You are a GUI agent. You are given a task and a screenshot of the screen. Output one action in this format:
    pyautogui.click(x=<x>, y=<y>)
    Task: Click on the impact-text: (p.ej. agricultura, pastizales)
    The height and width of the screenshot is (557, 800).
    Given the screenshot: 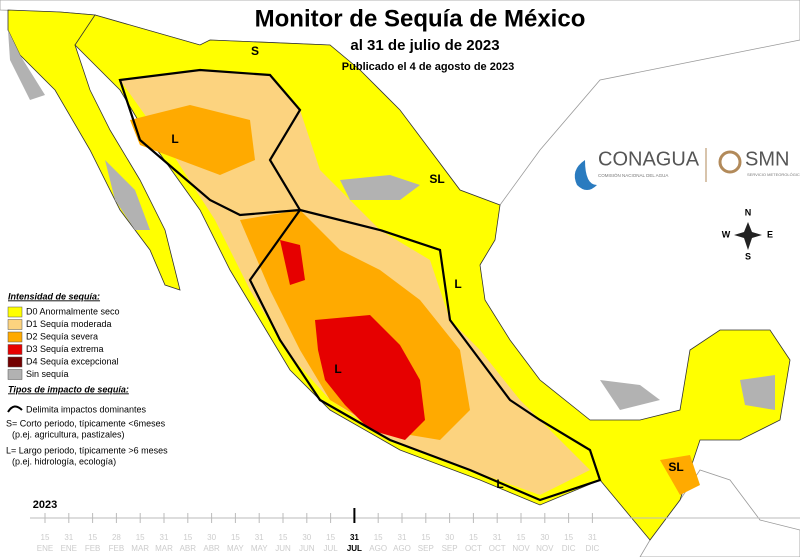 What is the action you would take?
    pyautogui.click(x=68, y=434)
    